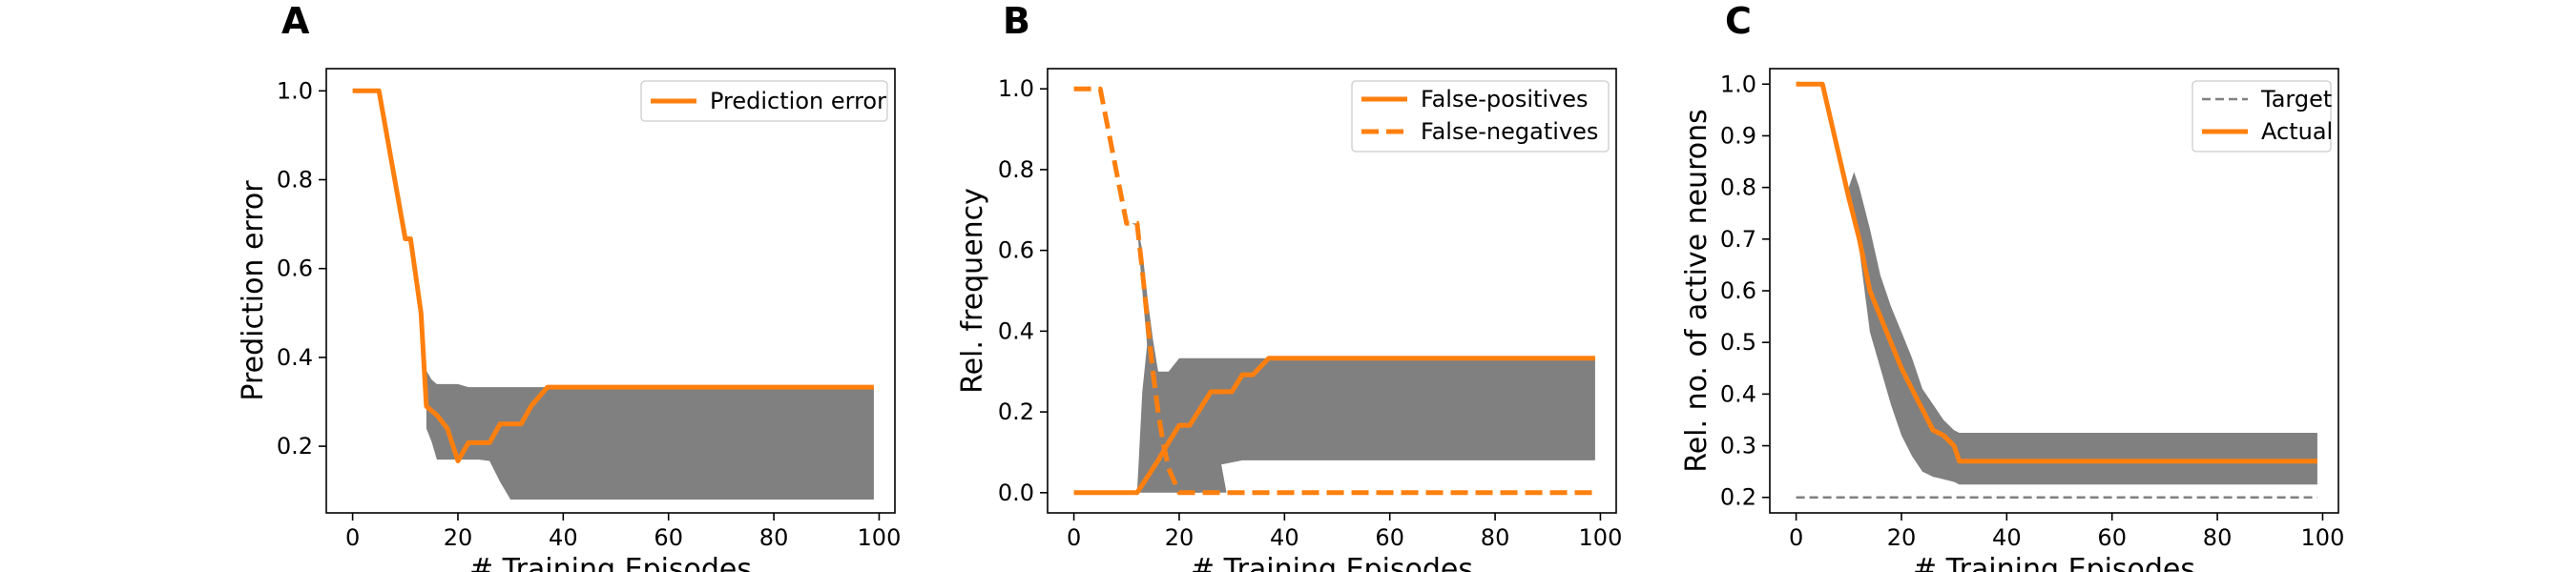 Image resolution: width=2576 pixels, height=572 pixels. I want to click on legend: False-positives False-negatives, so click(1480, 116).